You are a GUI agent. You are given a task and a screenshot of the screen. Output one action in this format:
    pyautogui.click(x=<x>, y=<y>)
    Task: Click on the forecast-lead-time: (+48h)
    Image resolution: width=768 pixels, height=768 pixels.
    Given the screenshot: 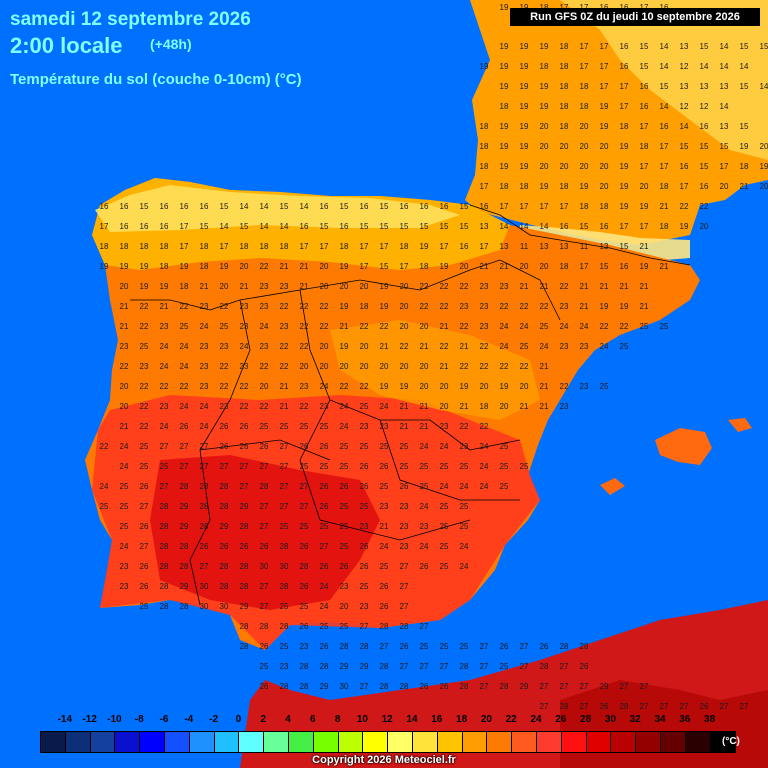 What is the action you would take?
    pyautogui.click(x=171, y=44)
    